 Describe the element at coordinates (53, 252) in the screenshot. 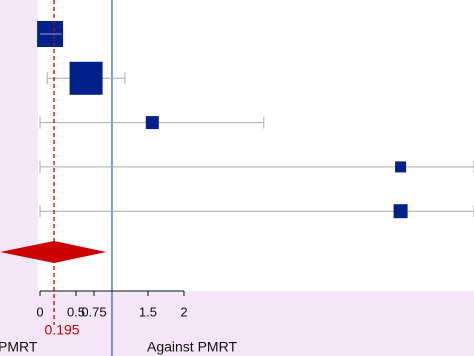

I see `pooled-diamond` at that location.